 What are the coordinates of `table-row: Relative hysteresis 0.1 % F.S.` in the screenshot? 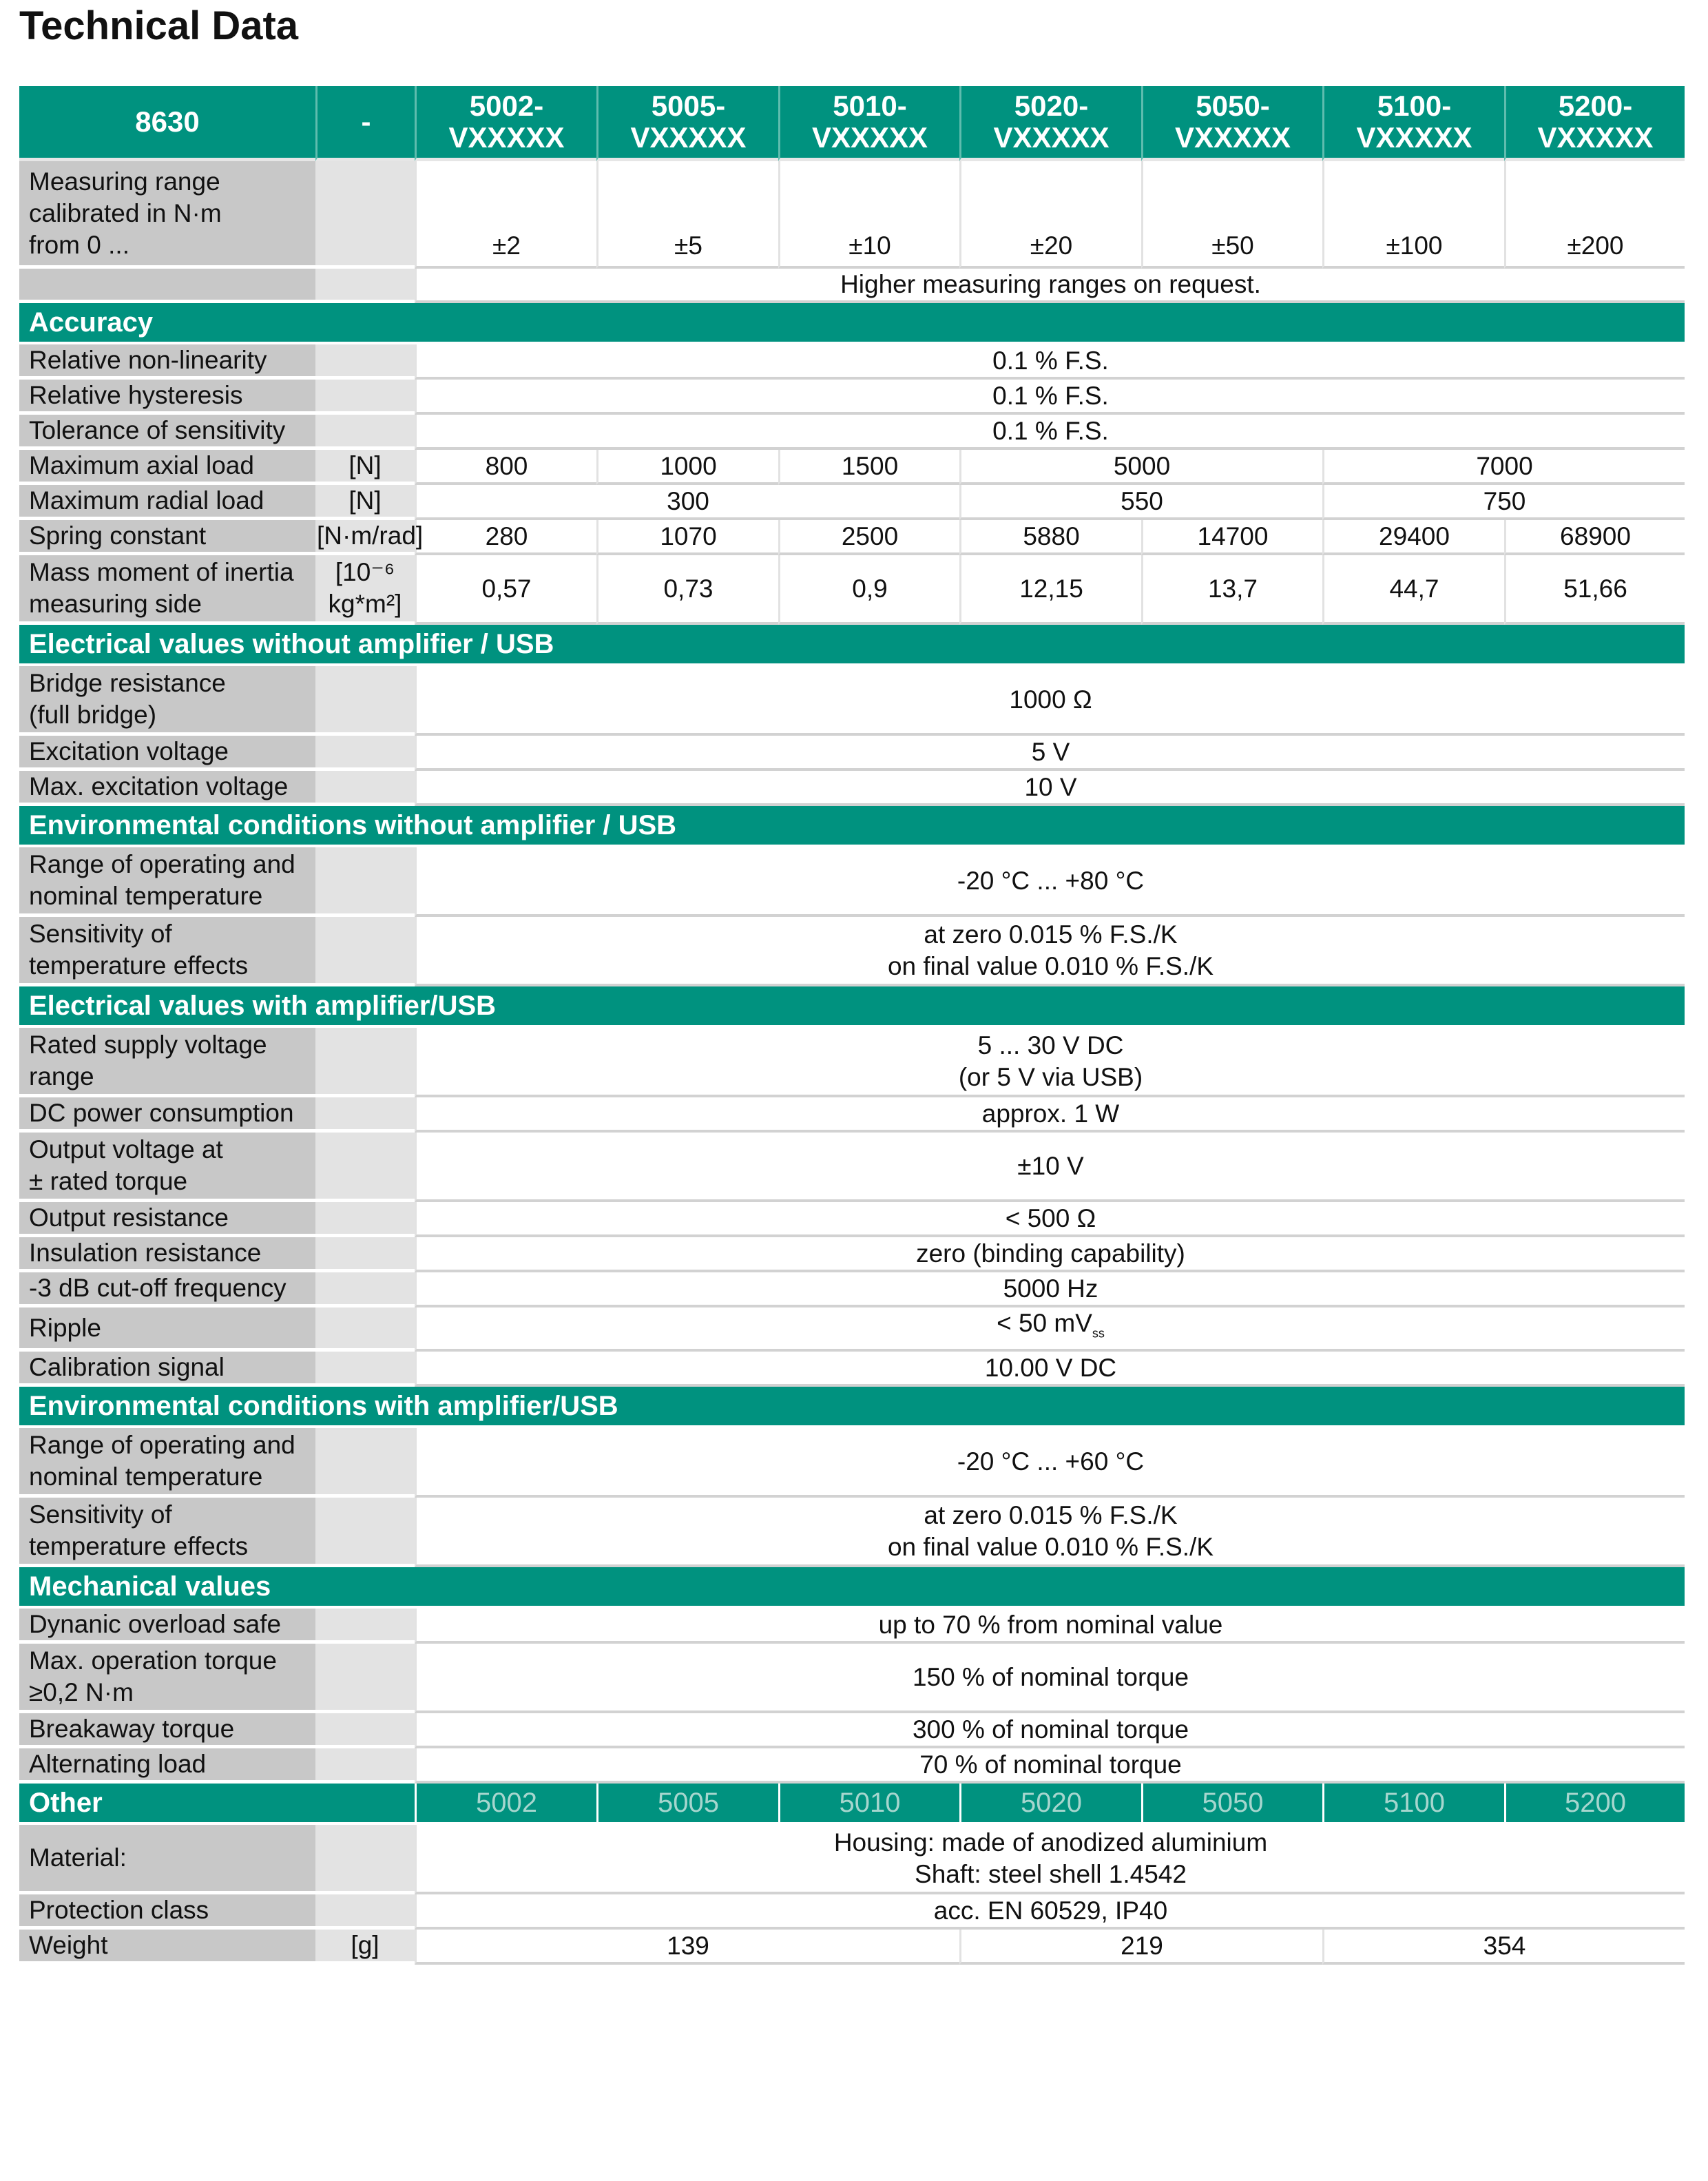 It's located at (852, 397).